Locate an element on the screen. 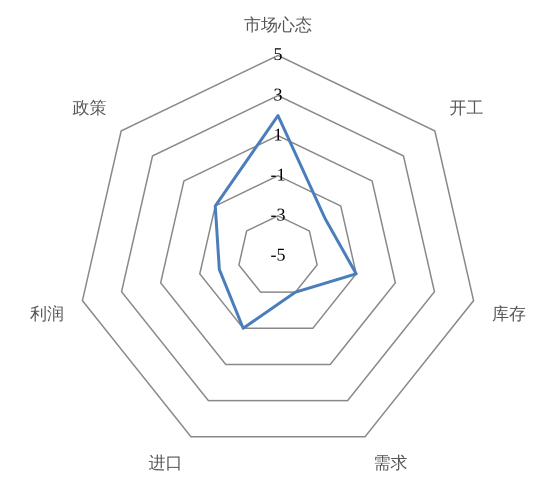 Image resolution: width=558 pixels, height=489 pixels. y-tick-label: -1 is located at coordinates (278, 174).